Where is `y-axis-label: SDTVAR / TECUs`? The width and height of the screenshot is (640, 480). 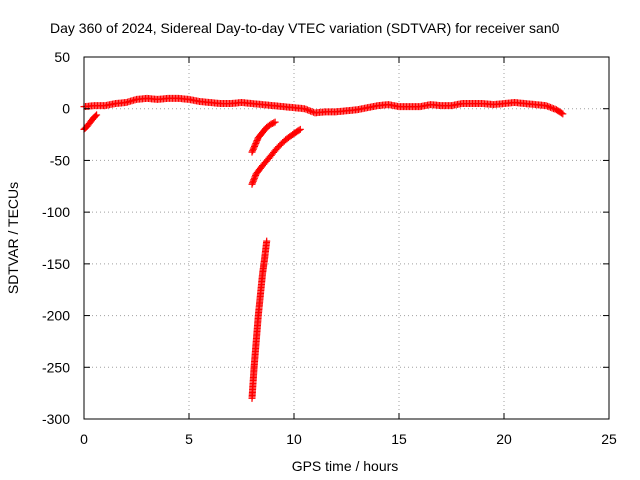
y-axis-label: SDTVAR / TECUs is located at coordinates (13, 238).